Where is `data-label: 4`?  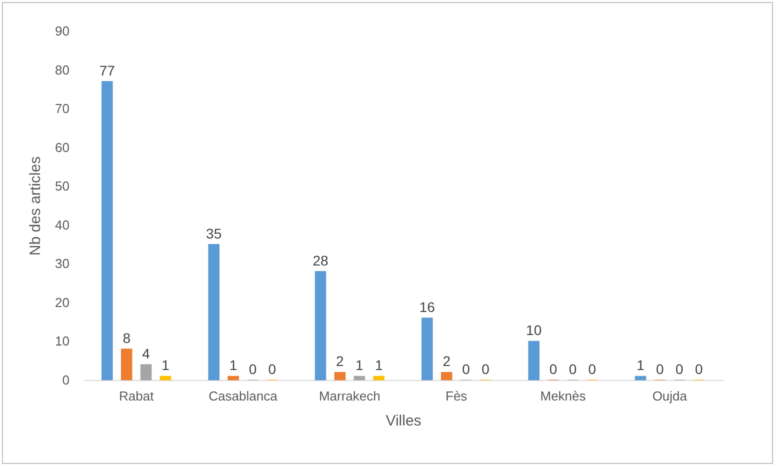 data-label: 4 is located at coordinates (146, 353).